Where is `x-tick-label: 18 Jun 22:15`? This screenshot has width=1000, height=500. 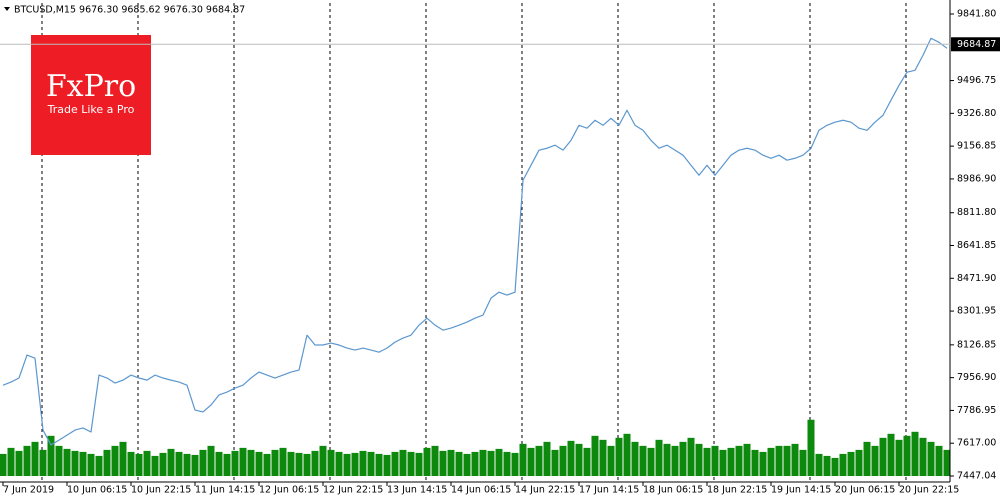 x-tick-label: 18 Jun 22:15 is located at coordinates (737, 490).